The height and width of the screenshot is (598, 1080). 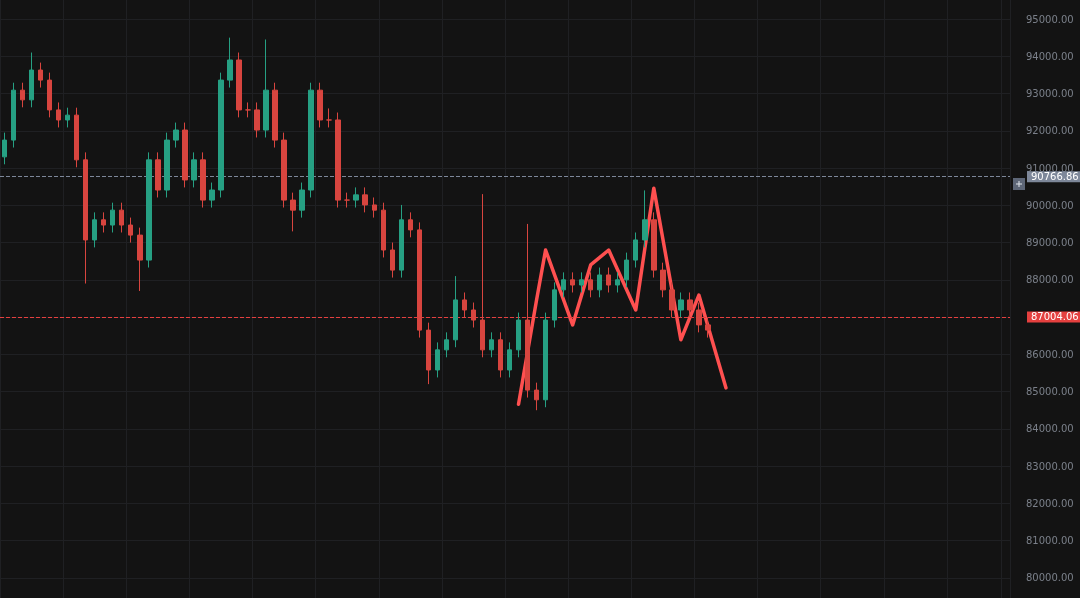 I want to click on ref-line-label: 90766.86, so click(x=1055, y=177).